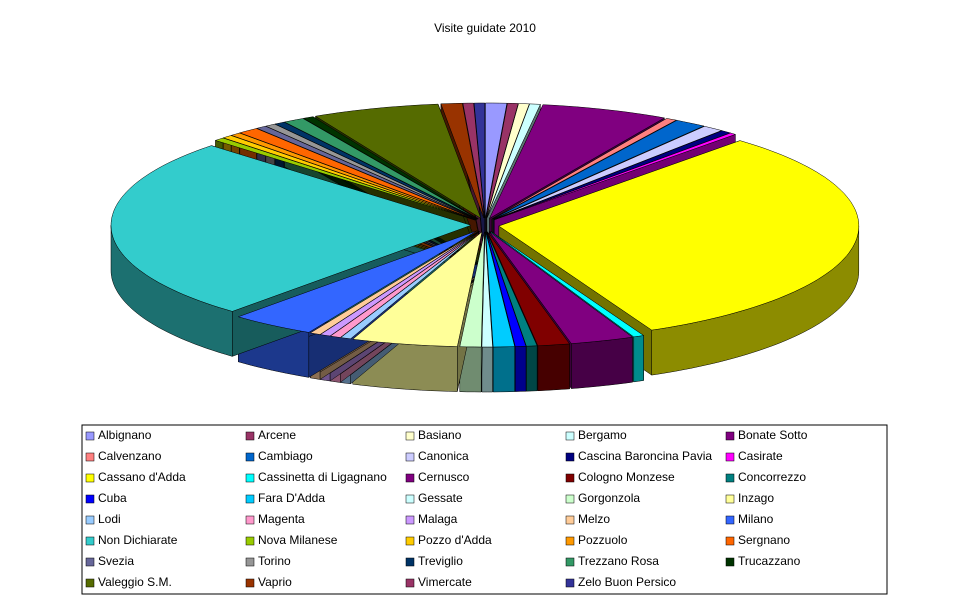 Image resolution: width=970 pixels, height=603 pixels. I want to click on legend-label: Pozzo d'Adda, so click(455, 540).